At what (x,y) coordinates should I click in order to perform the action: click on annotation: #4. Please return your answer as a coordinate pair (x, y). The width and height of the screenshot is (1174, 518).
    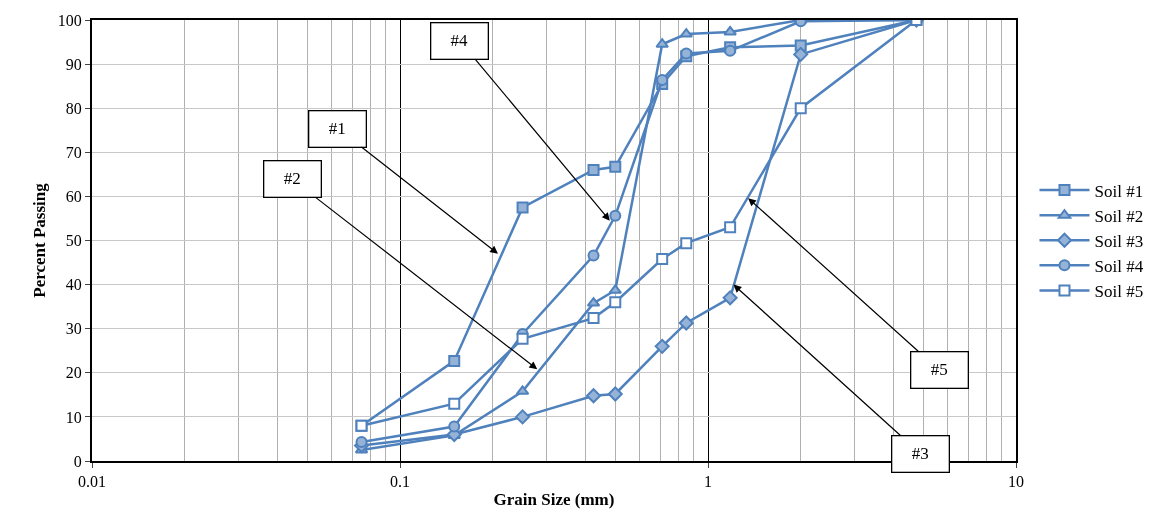
    Looking at the image, I should click on (459, 41).